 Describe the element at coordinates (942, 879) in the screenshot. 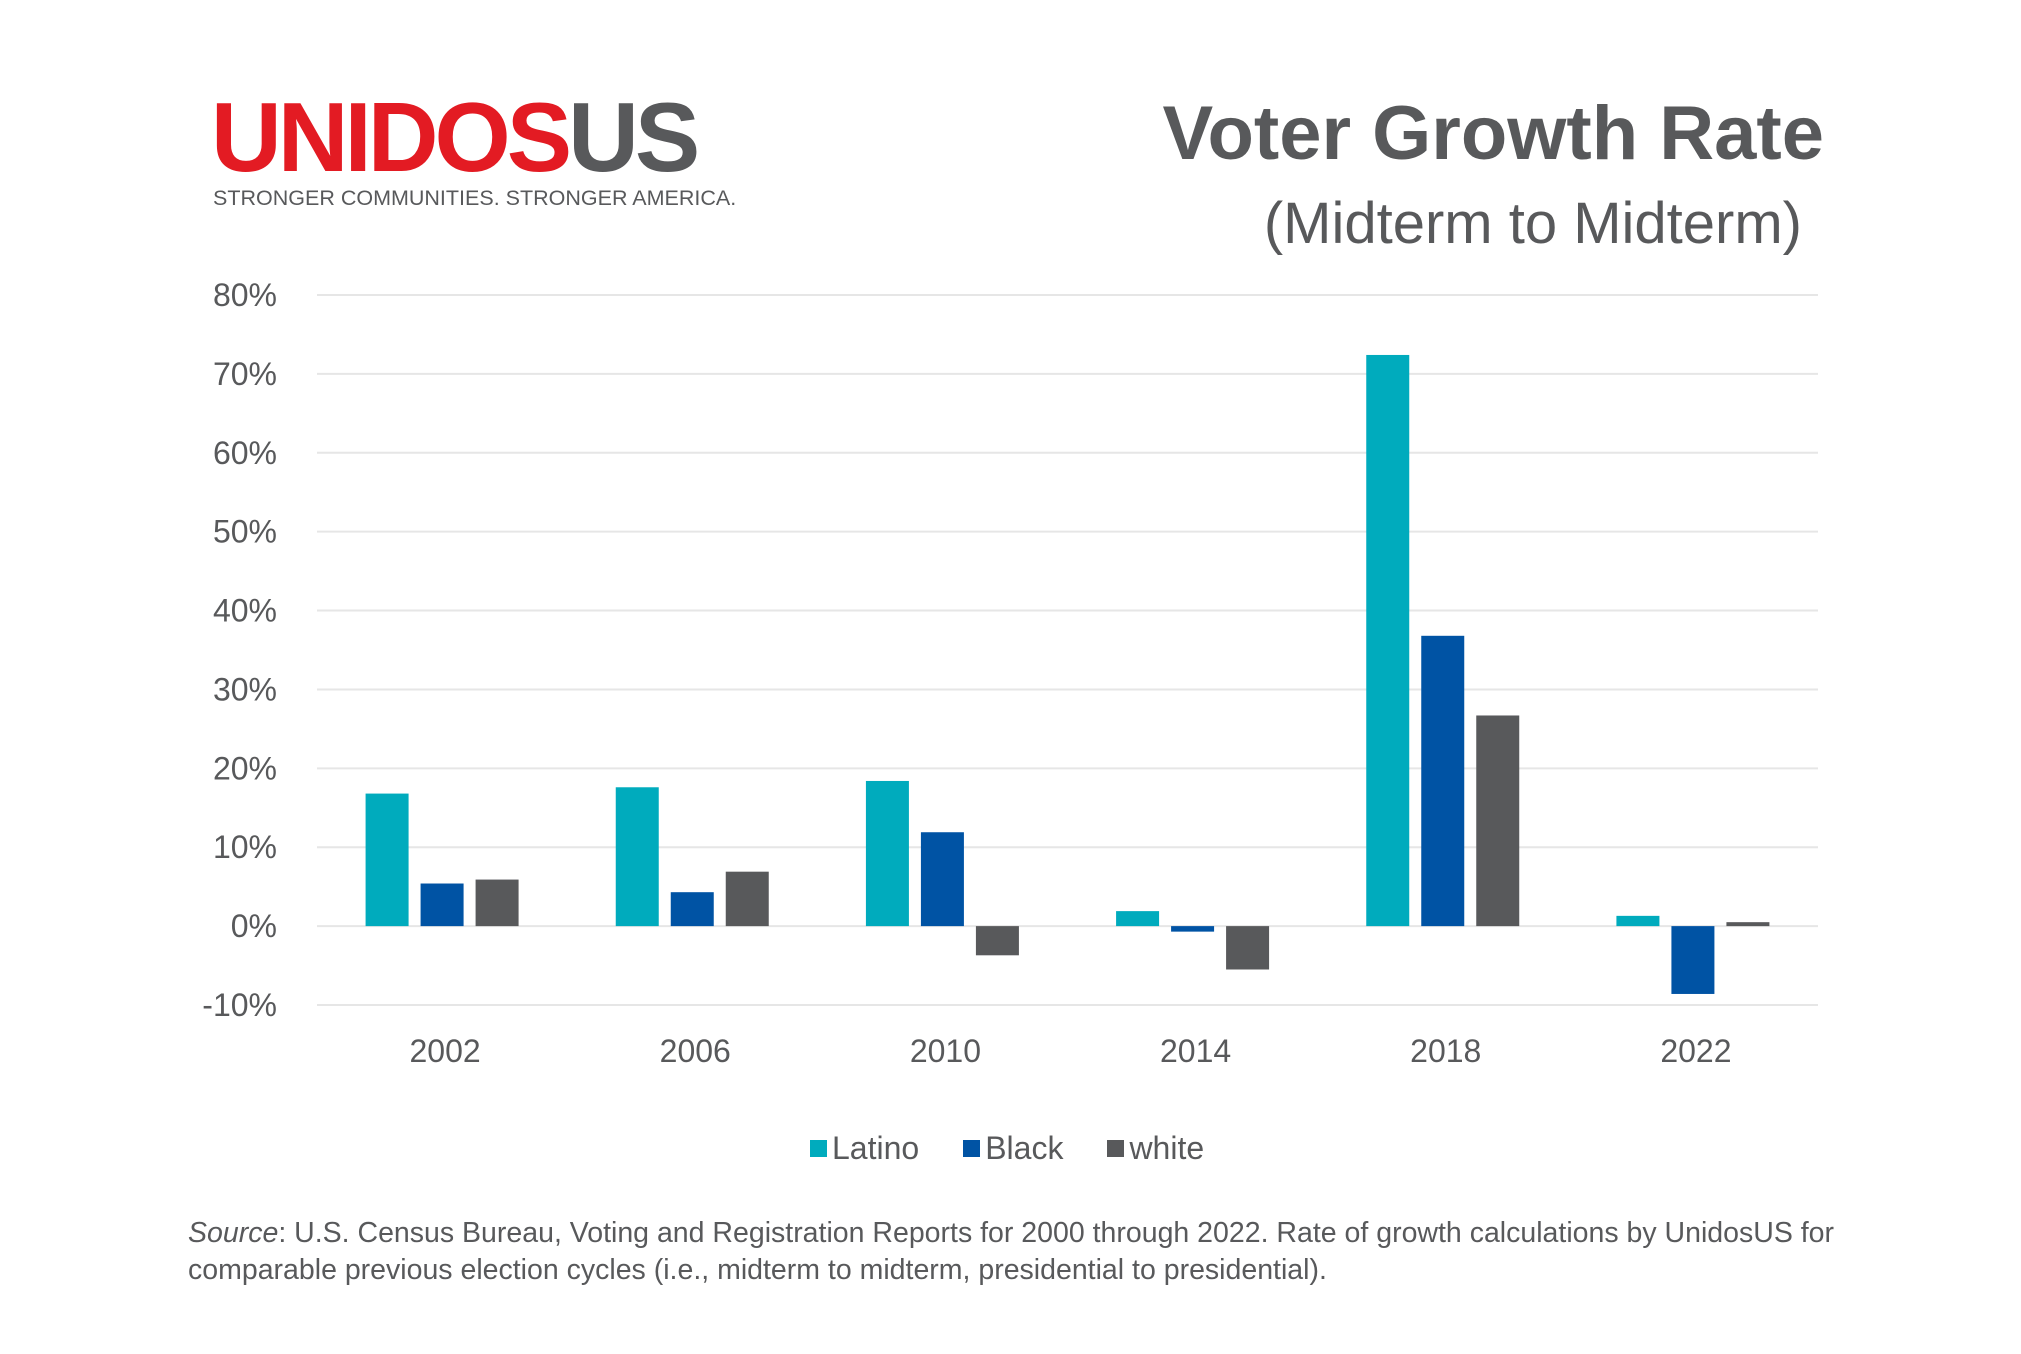

I see `bar-black-2010` at that location.